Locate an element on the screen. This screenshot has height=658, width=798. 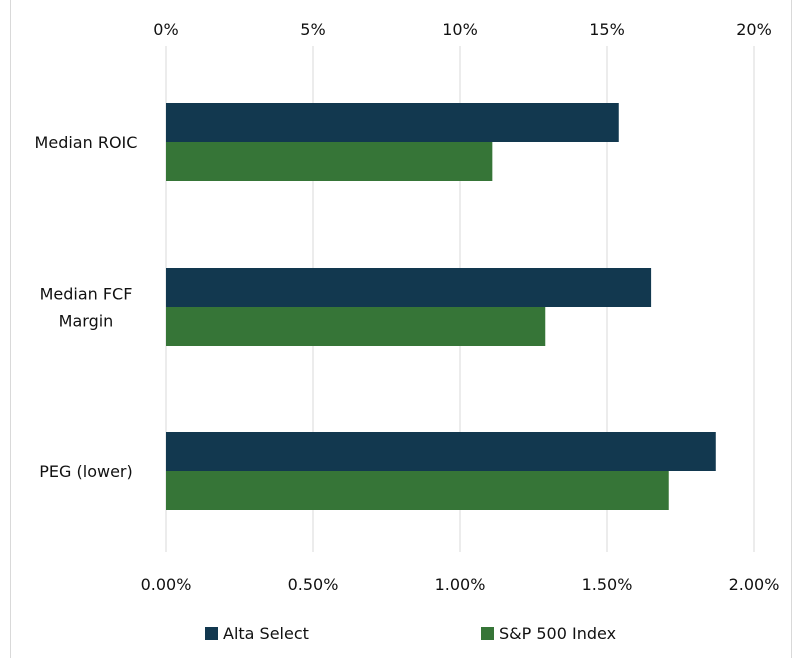
bottom-tick-label: 0.00% is located at coordinates (166, 584).